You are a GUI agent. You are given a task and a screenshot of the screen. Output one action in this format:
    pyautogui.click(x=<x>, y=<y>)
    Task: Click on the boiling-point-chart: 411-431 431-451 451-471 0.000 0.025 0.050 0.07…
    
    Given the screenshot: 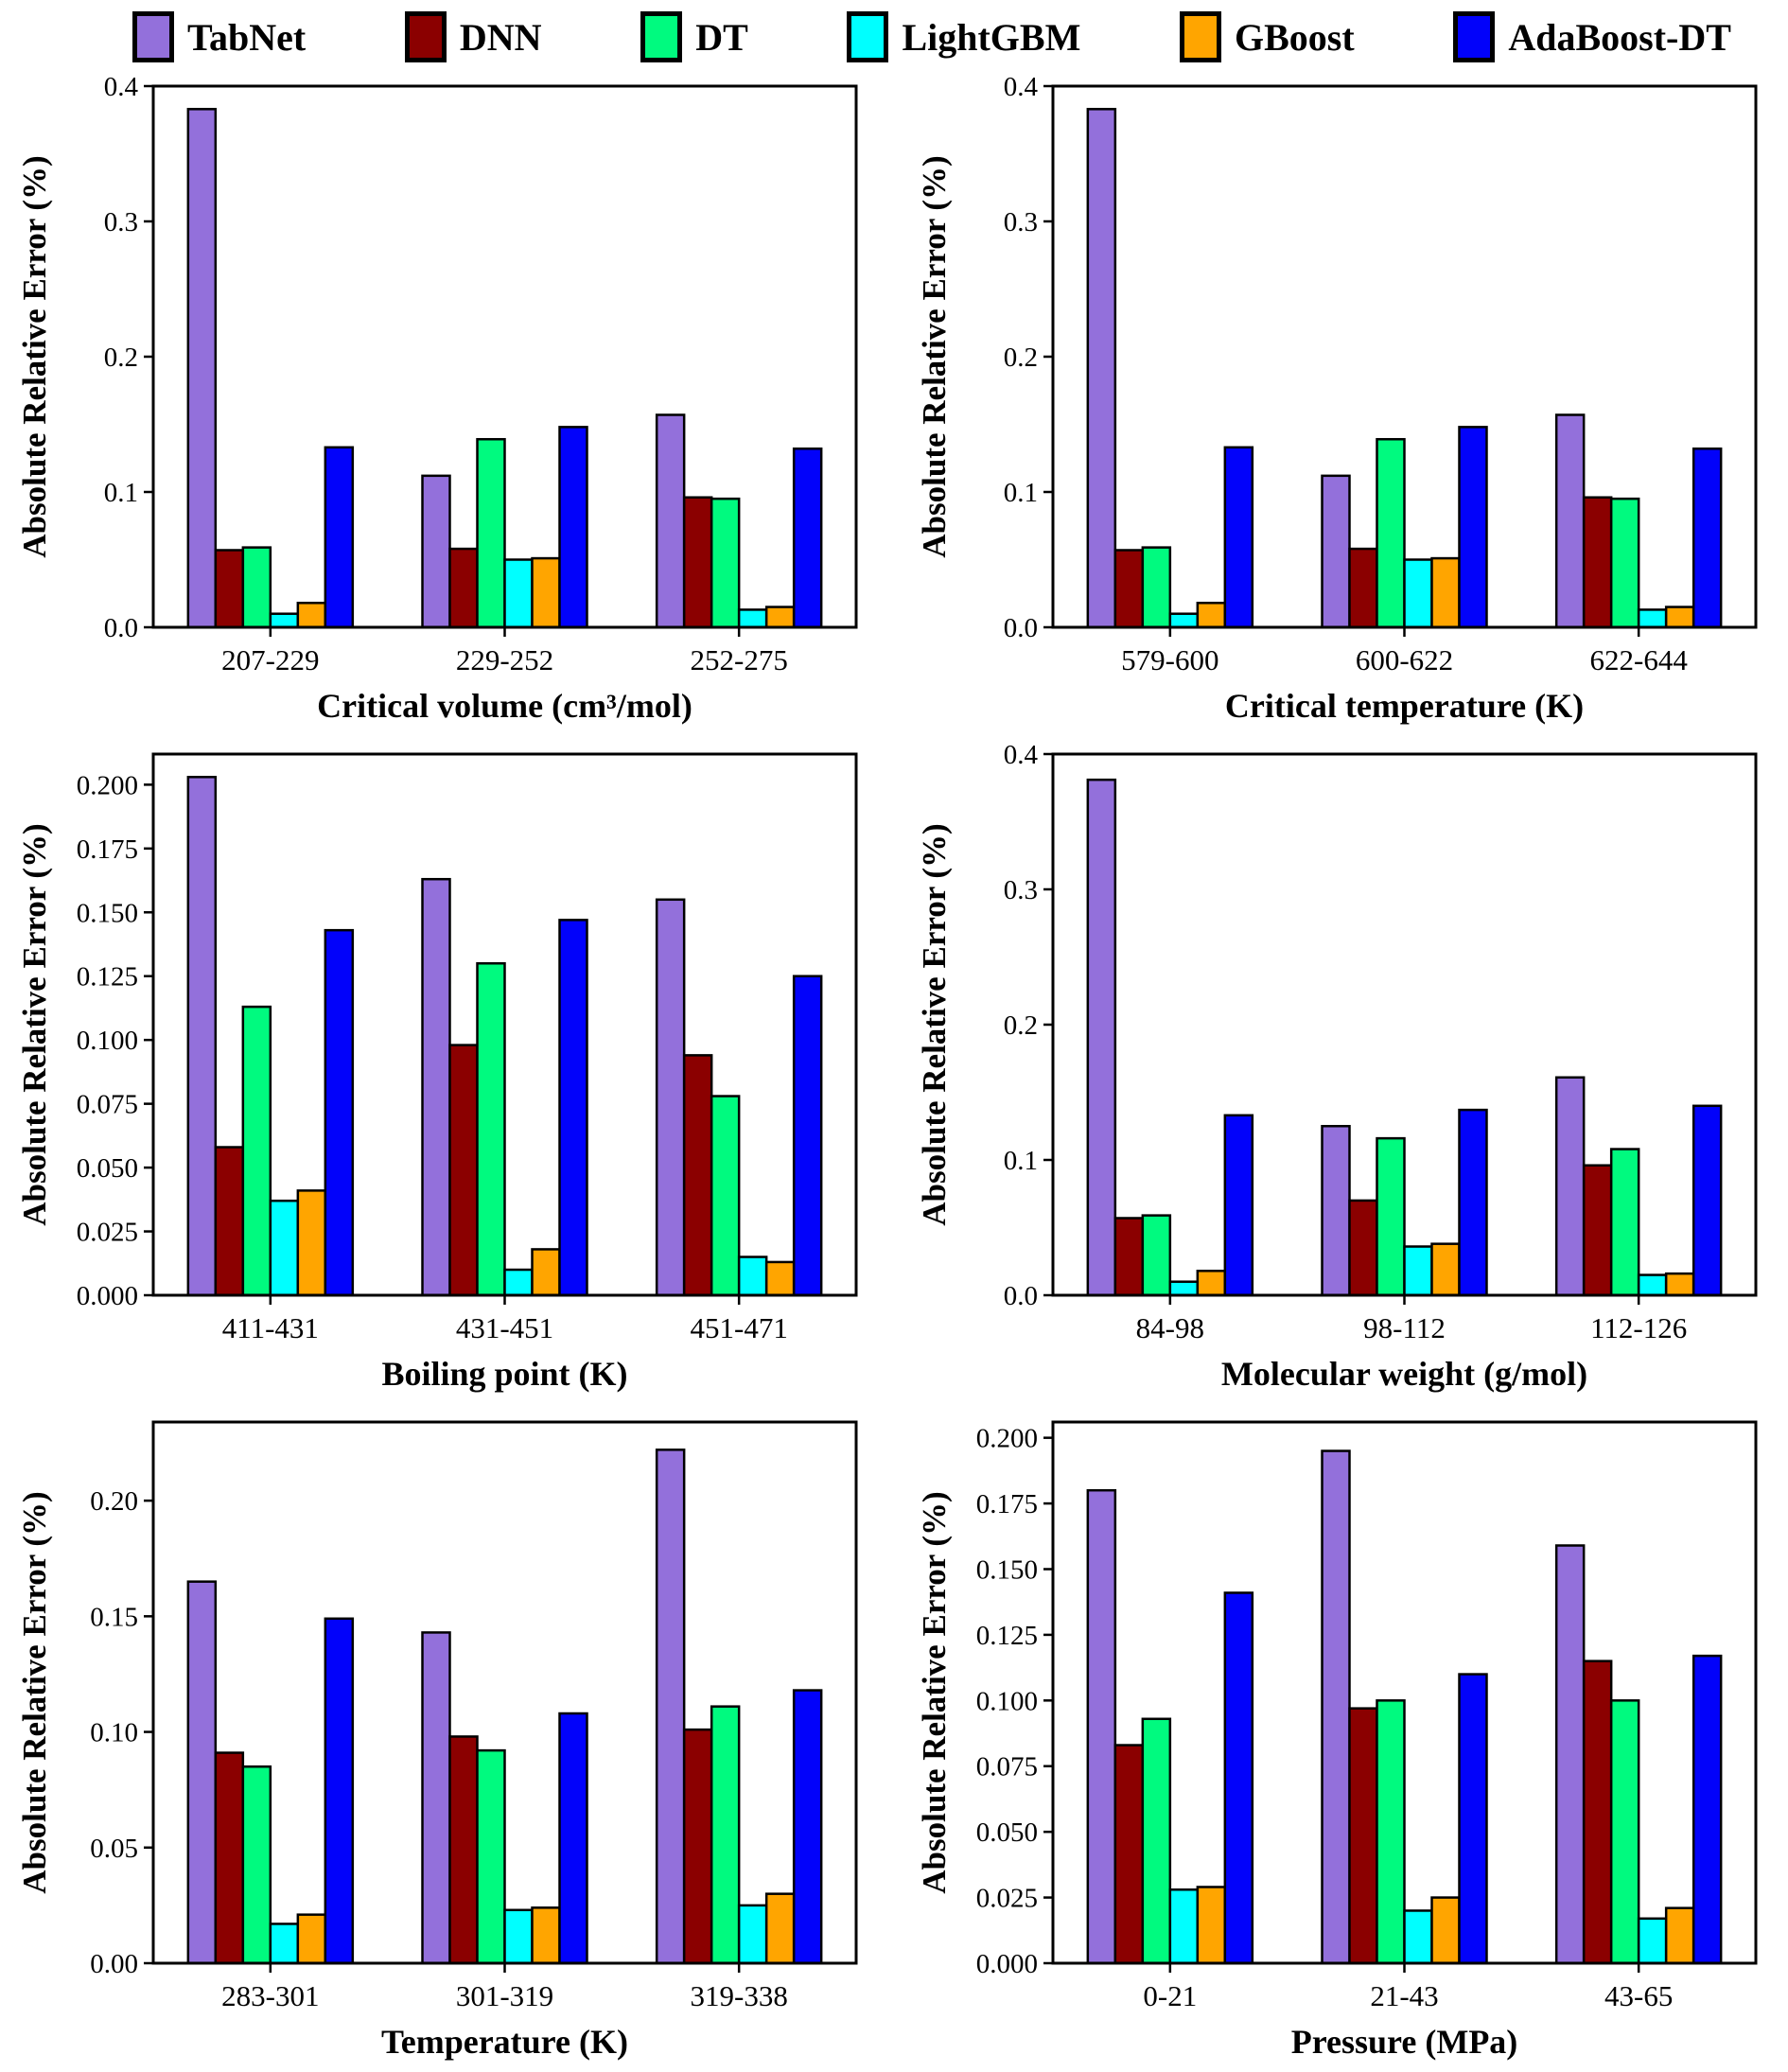 What is the action you would take?
    pyautogui.click(x=437, y=1072)
    